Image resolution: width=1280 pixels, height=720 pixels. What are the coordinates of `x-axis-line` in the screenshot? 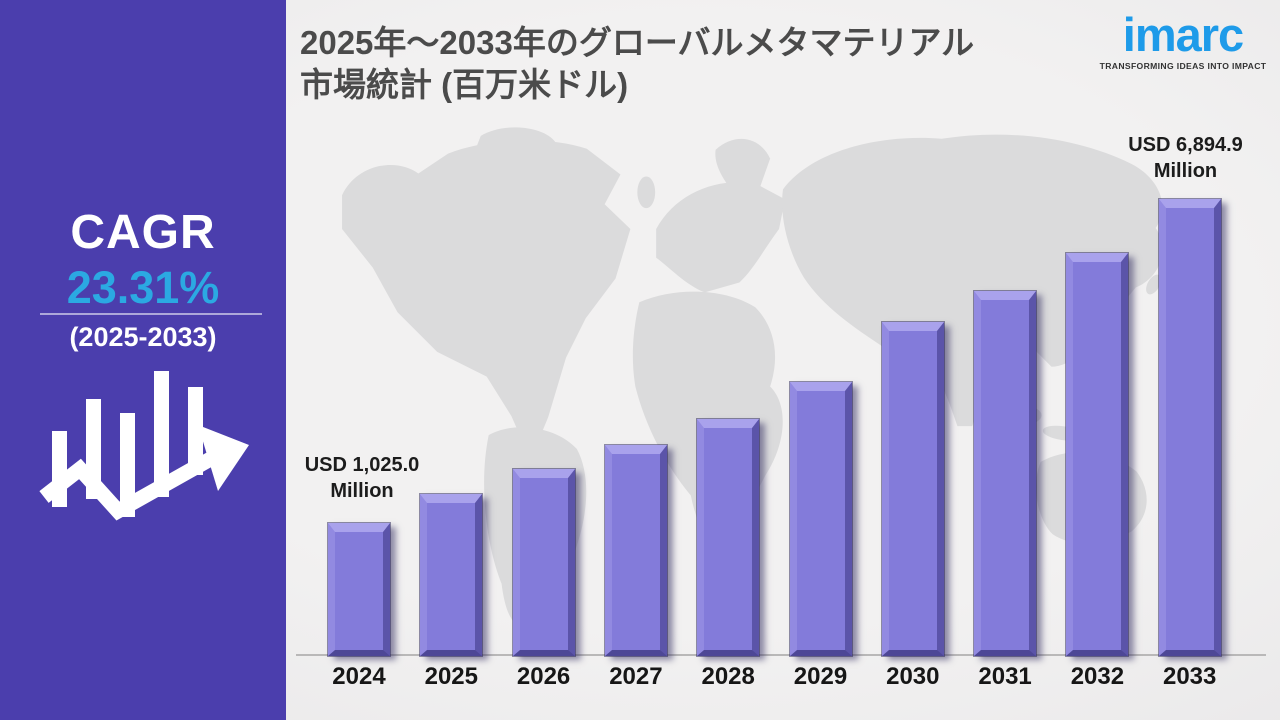 It's located at (781, 655).